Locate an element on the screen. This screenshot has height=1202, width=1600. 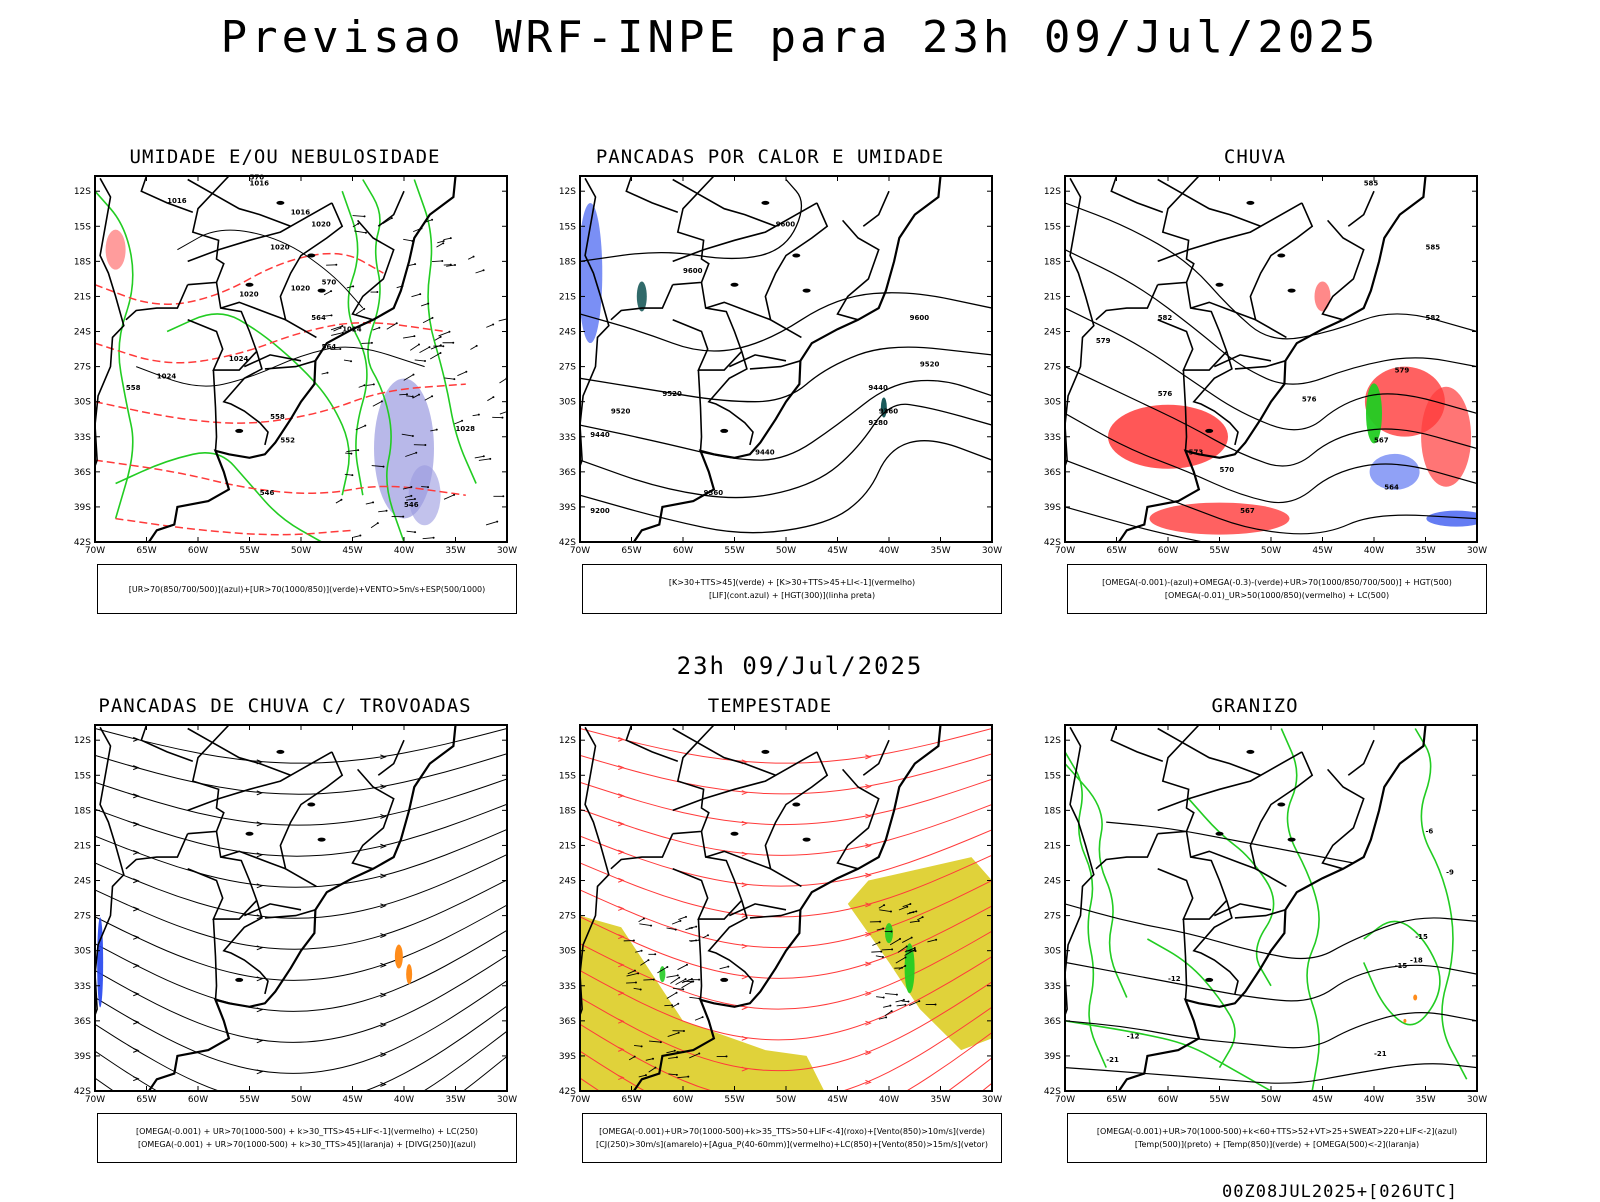
lon-tick-label: 30W is located at coordinates (507, 551).